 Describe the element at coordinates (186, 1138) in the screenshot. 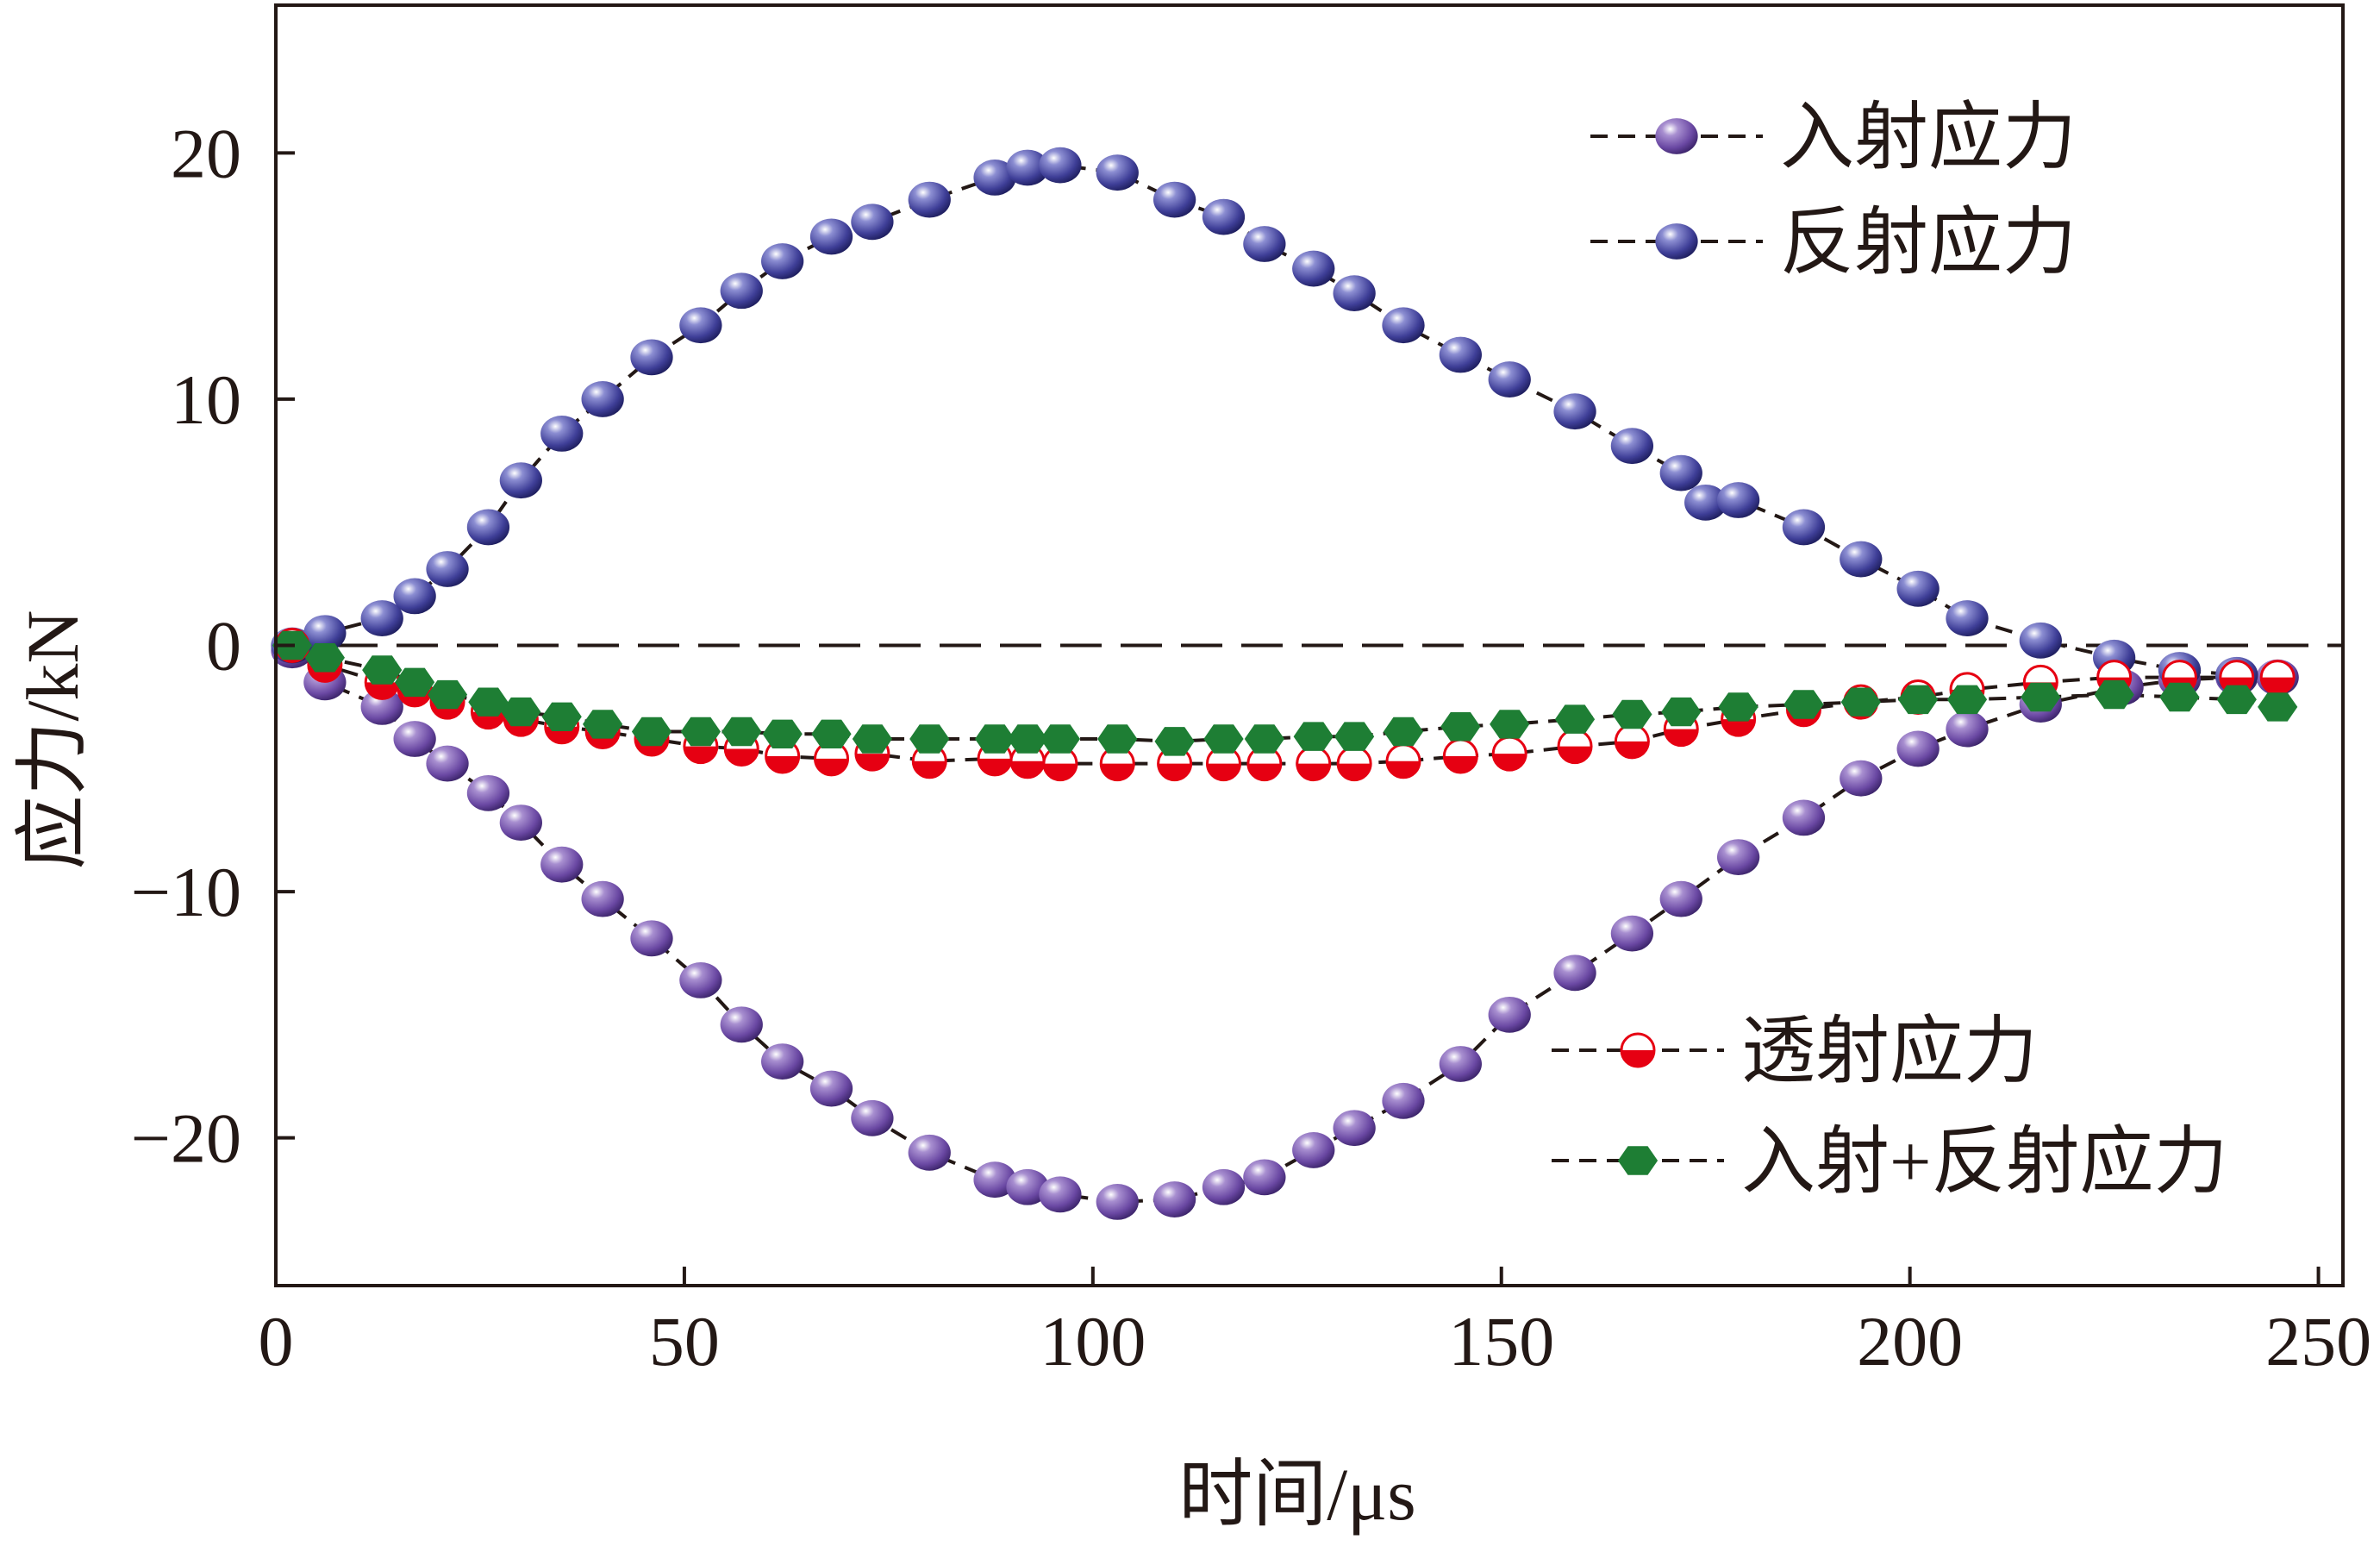

I see `y-tick-label: −20` at that location.